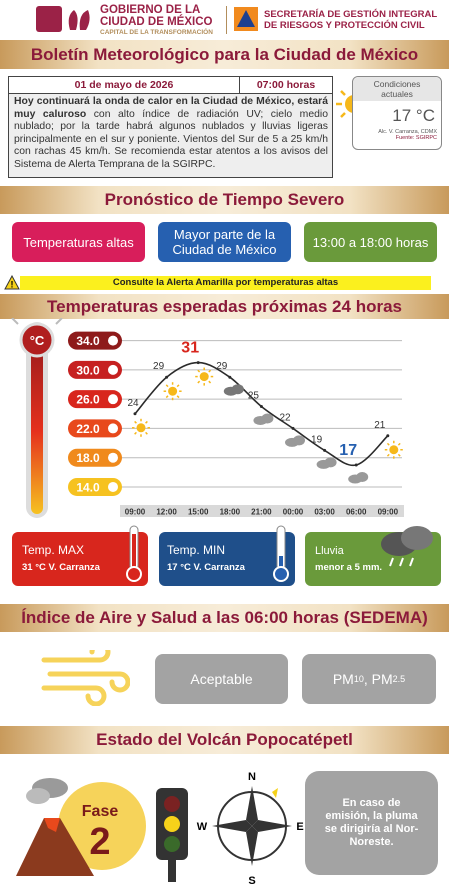 Image resolution: width=449 pixels, height=894 pixels. Describe the element at coordinates (250, 829) in the screenshot. I see `compass: N S E W` at that location.